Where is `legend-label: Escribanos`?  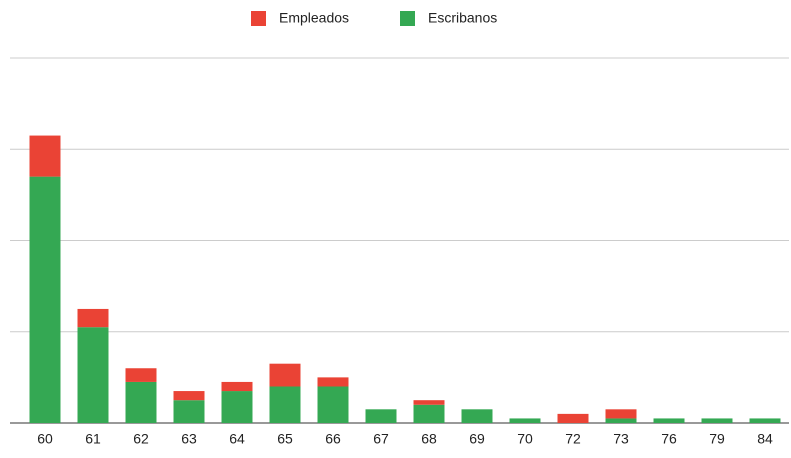 legend-label: Escribanos is located at coordinates (462, 18).